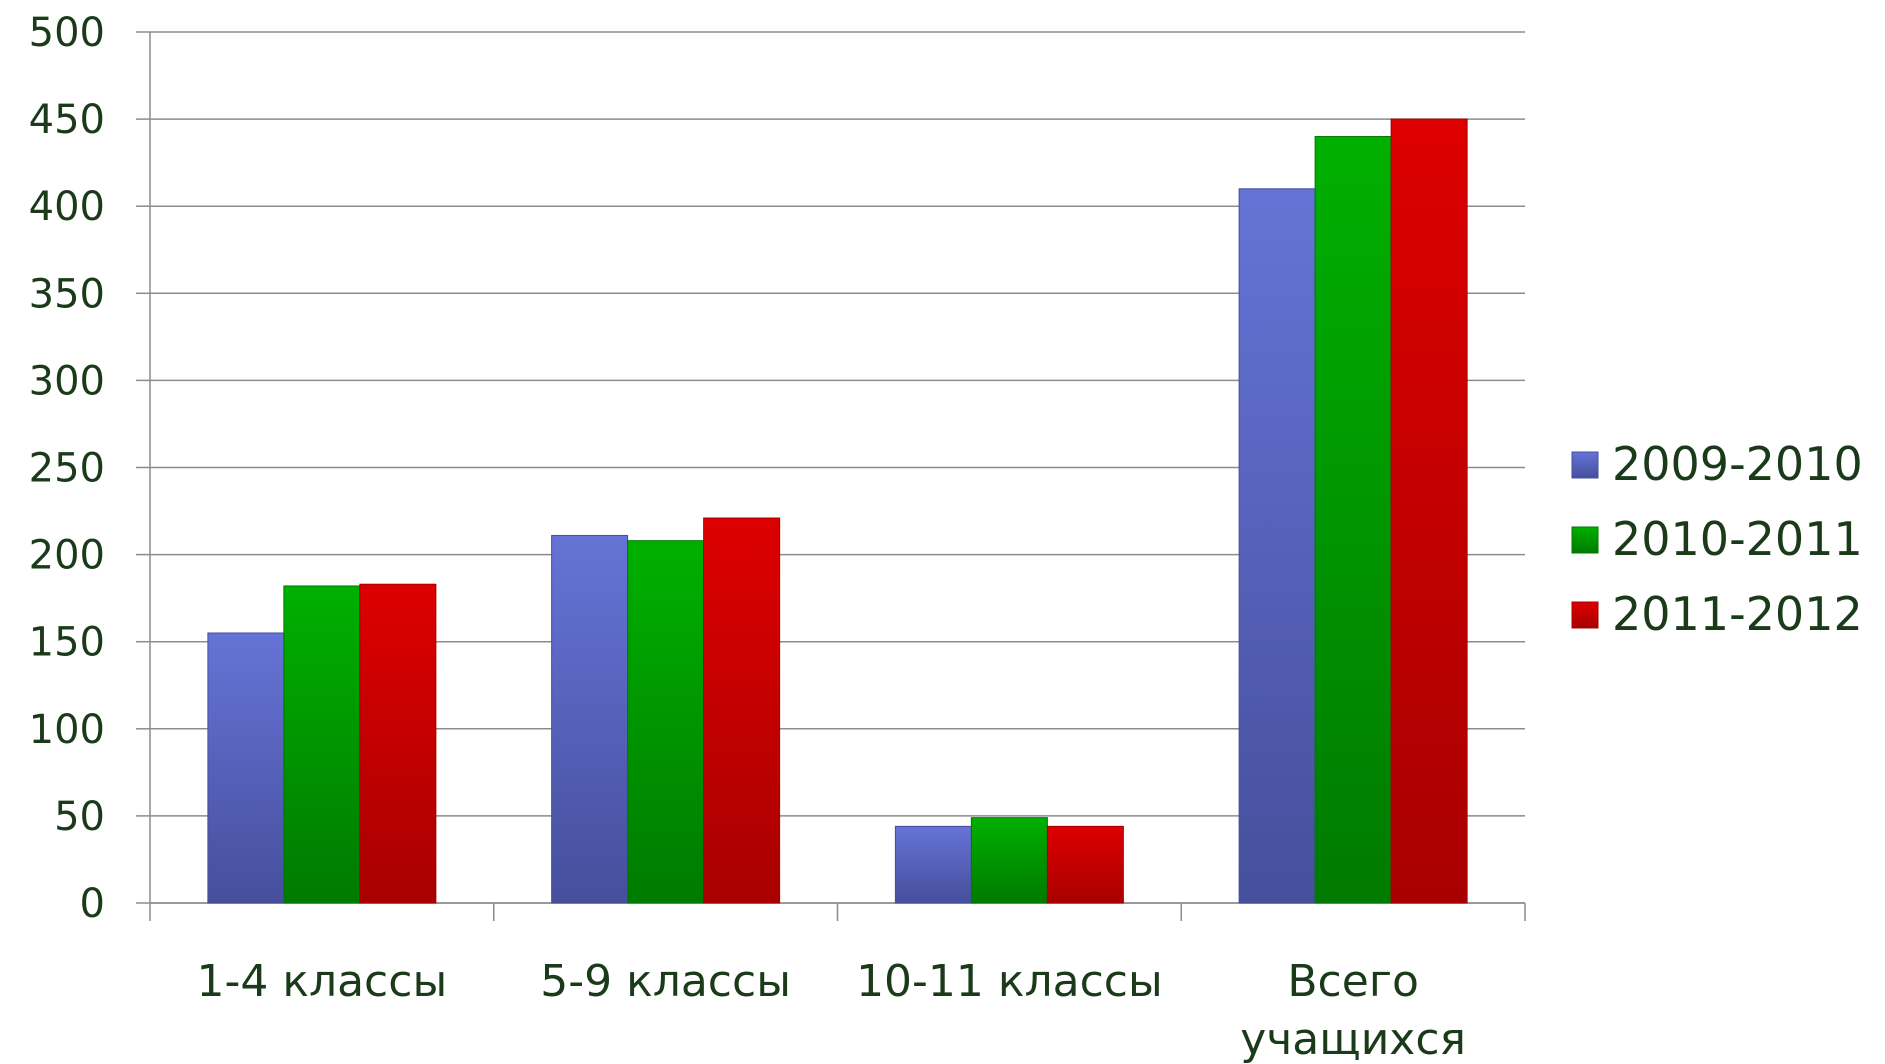 The height and width of the screenshot is (1064, 1885). What do you see at coordinates (1737, 539) in the screenshot?
I see `legend-label: 2010-2011` at bounding box center [1737, 539].